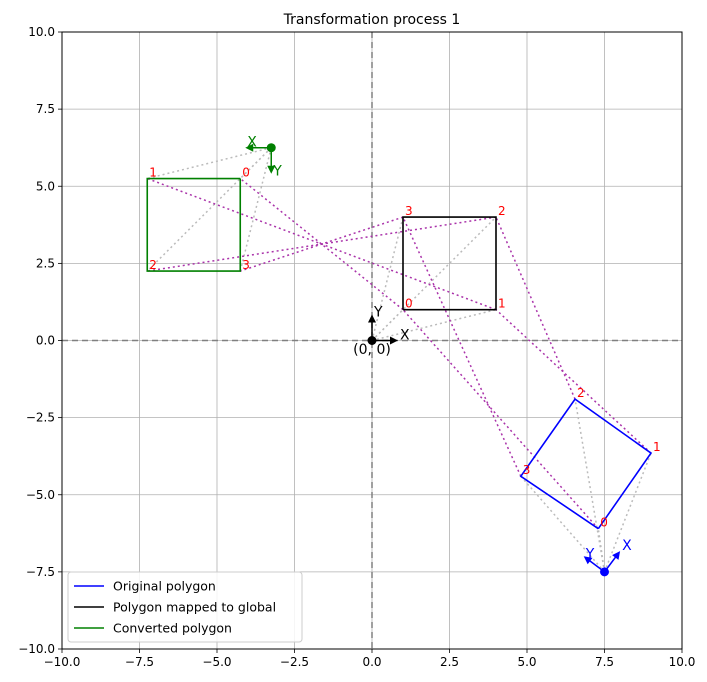 The height and width of the screenshot is (682, 707). I want to click on legend-label-mapped: Polygon mapped to global, so click(194, 607).